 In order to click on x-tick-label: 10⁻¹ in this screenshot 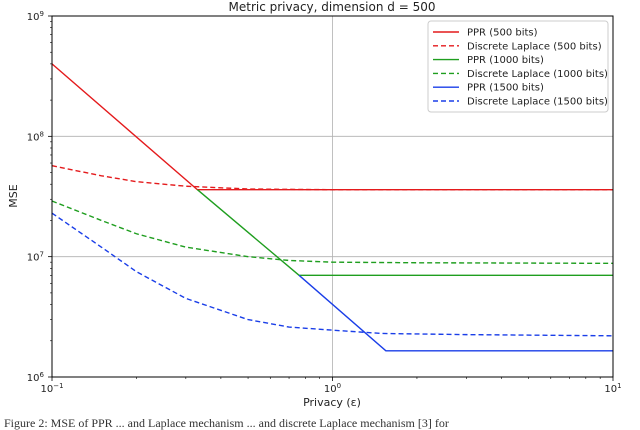, I will do `click(51, 388)`.